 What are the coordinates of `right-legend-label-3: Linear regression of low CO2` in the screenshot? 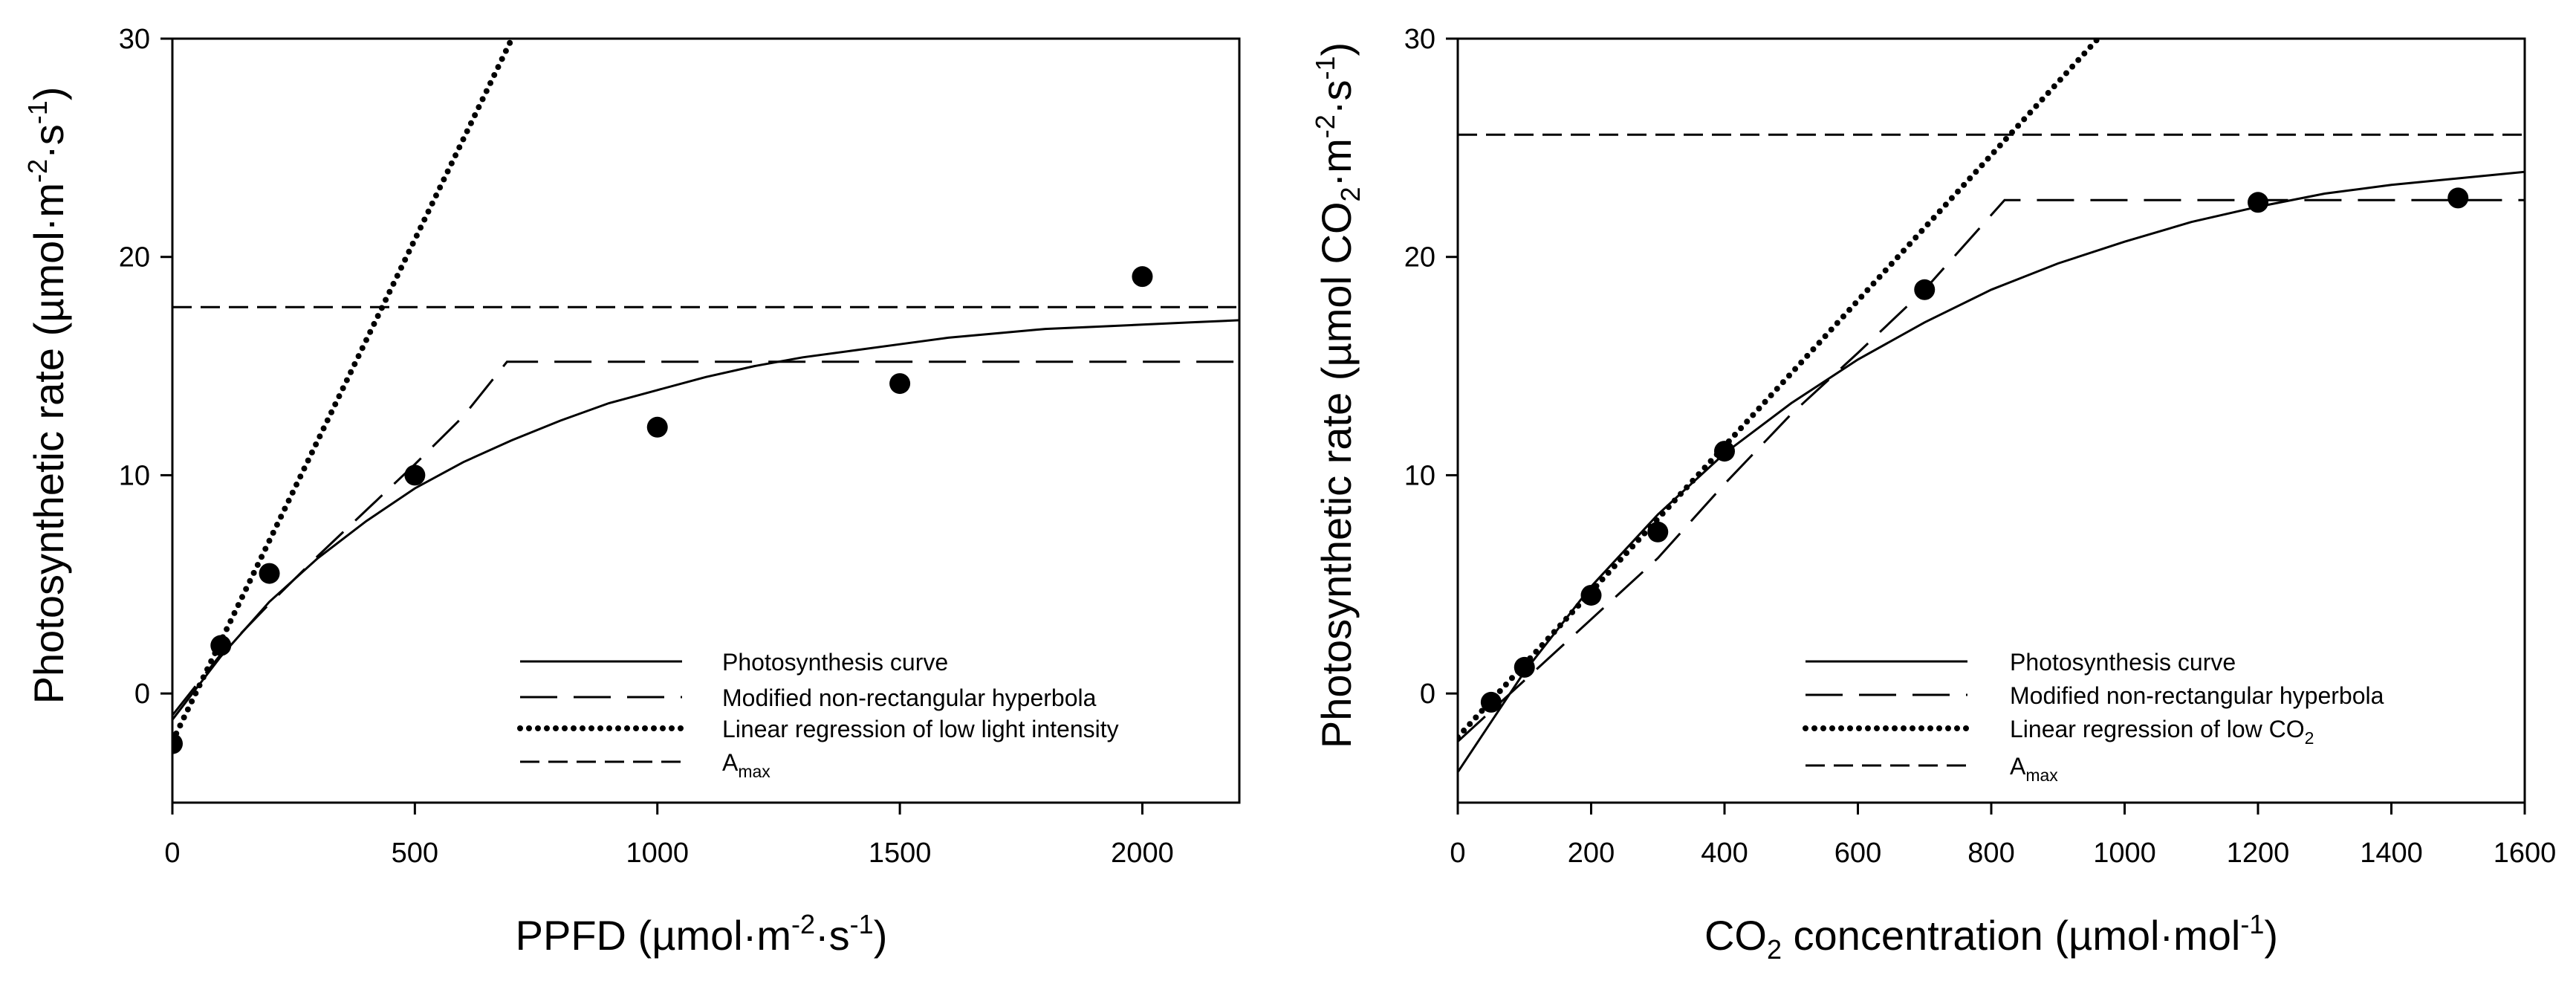 It's located at (2162, 732).